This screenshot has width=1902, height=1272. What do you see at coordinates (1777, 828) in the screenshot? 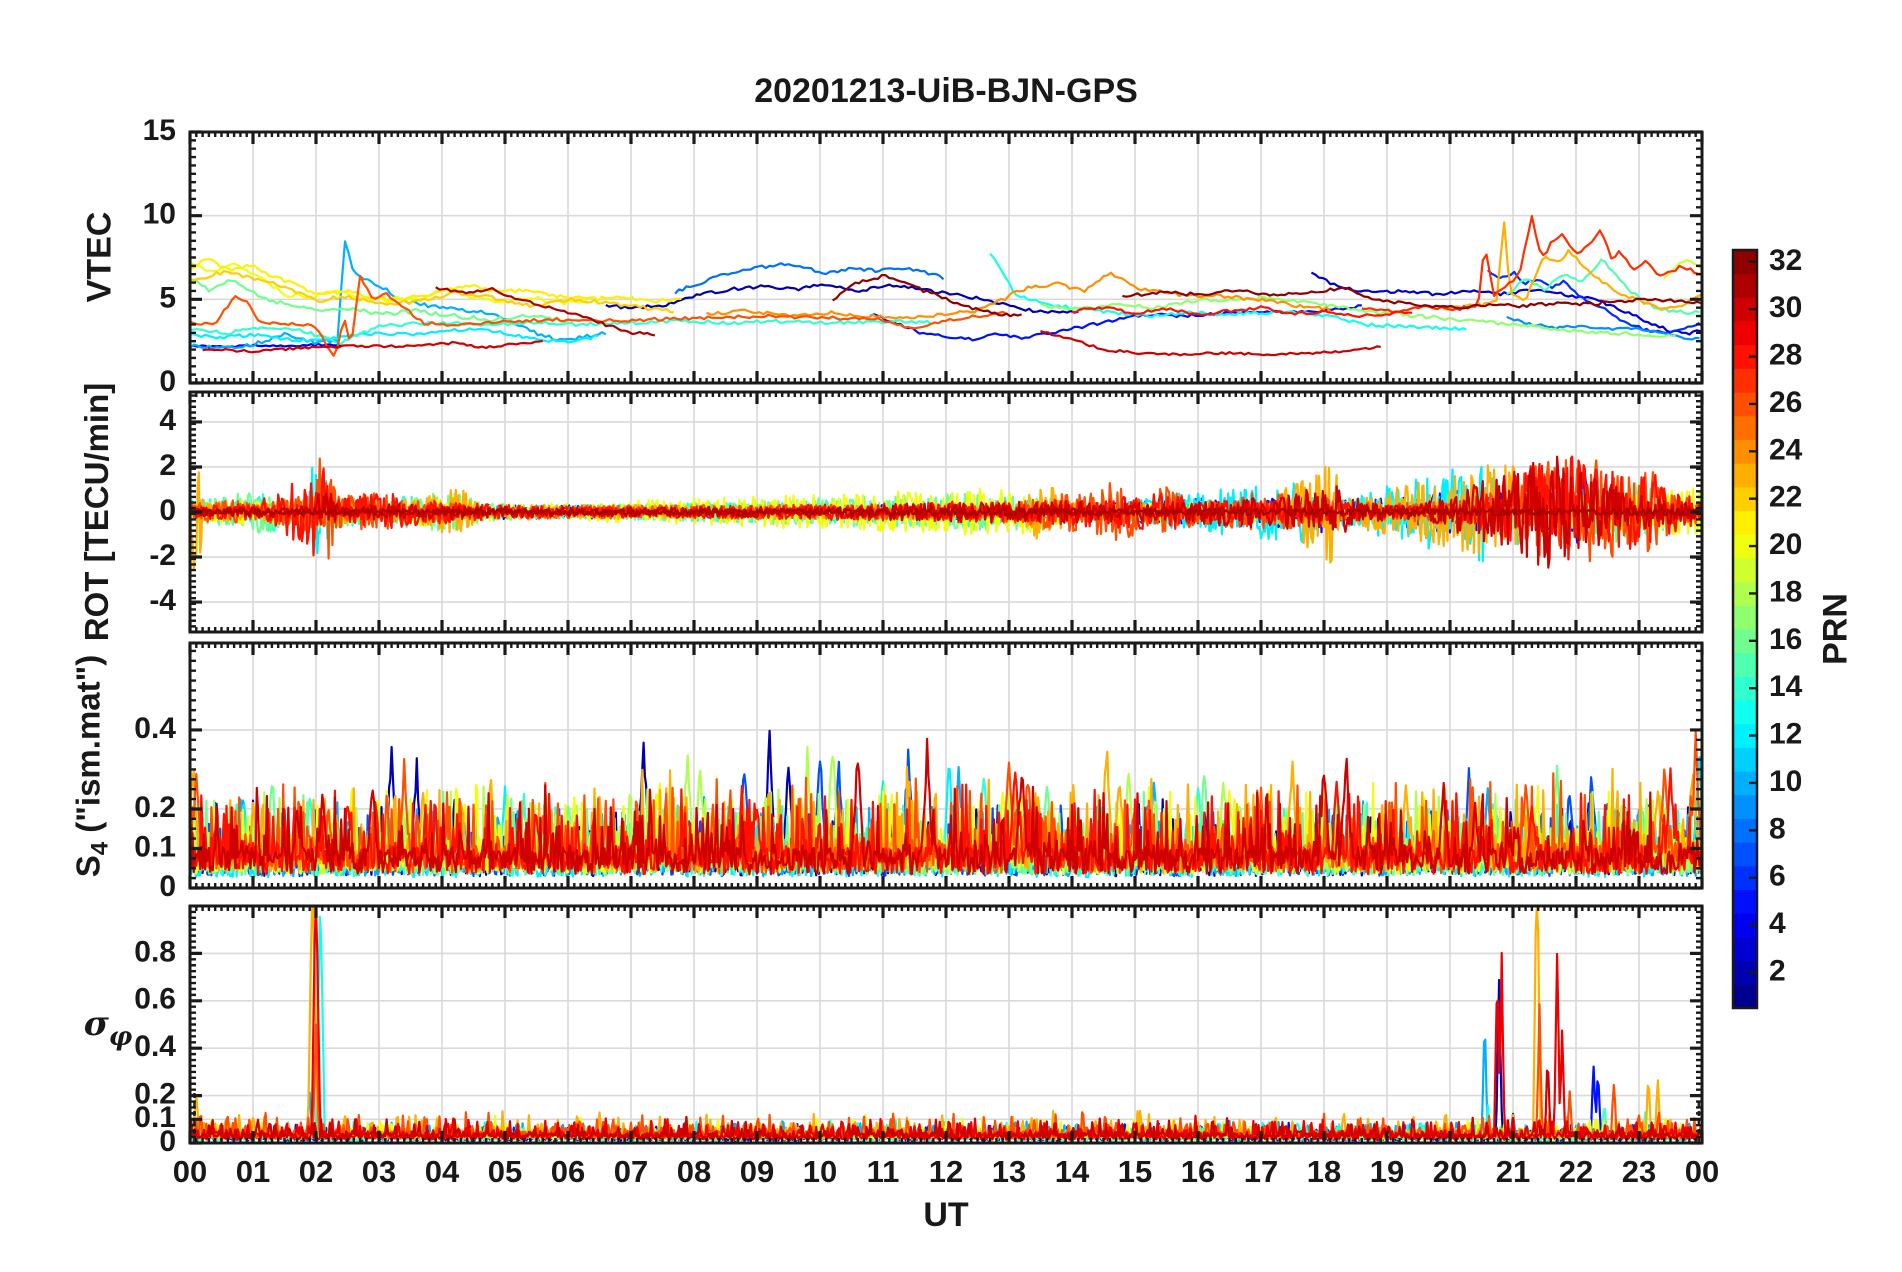
I see `colorbar-tick-label: 8` at bounding box center [1777, 828].